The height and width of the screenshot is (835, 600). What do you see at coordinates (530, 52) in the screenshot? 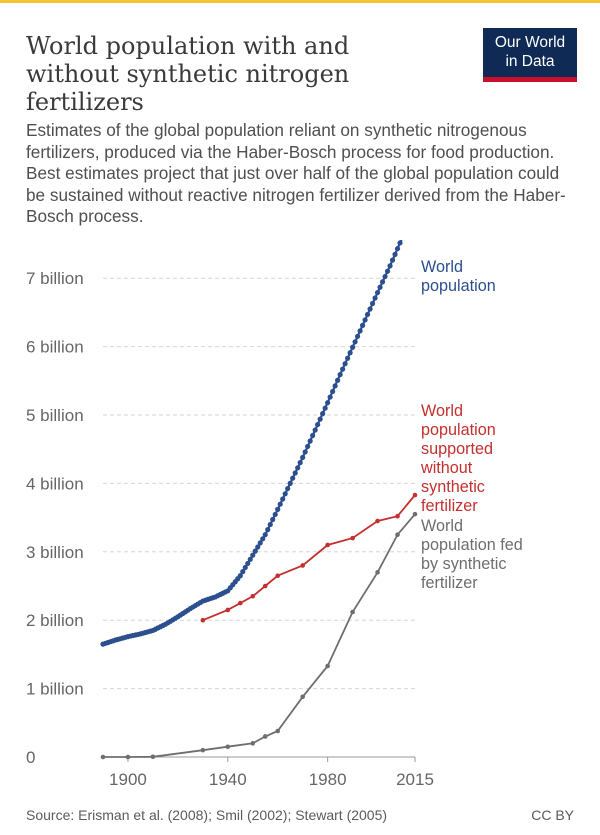
I see `owid-logo-text: Our World in Data` at bounding box center [530, 52].